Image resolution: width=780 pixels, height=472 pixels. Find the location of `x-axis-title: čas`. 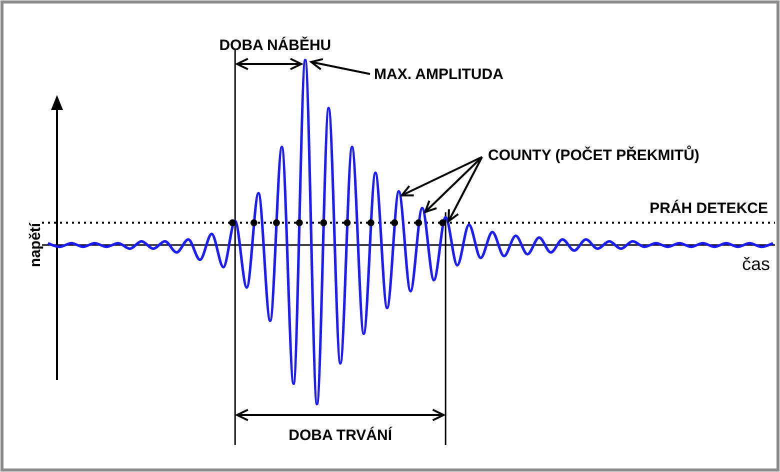

x-axis-title: čas is located at coordinates (756, 264).